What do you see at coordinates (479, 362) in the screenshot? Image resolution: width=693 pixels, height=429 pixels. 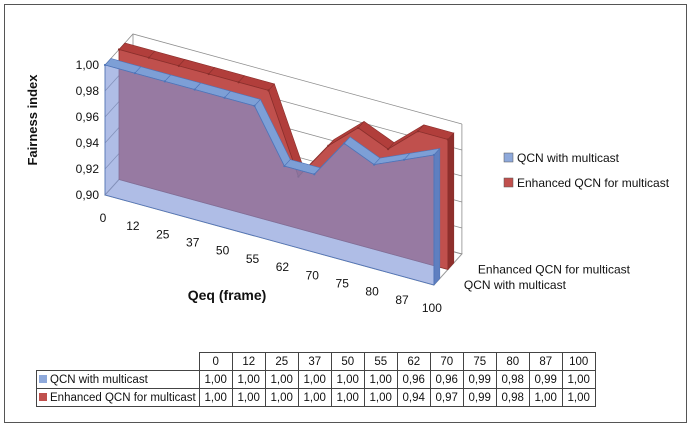 I see `table-header-cell: 75` at bounding box center [479, 362].